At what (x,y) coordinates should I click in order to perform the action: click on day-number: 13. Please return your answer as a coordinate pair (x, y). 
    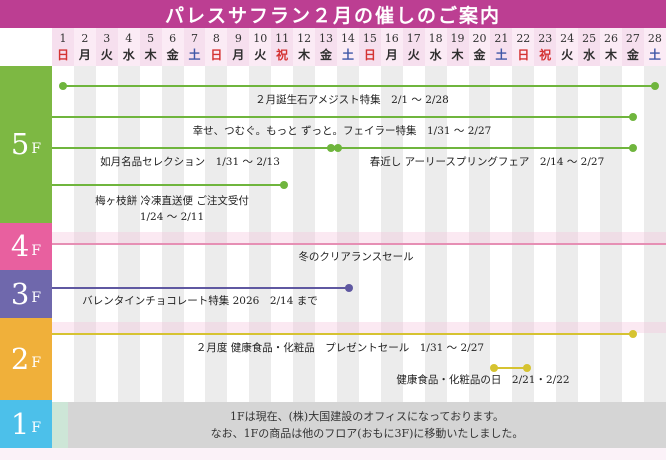
    Looking at the image, I should click on (326, 38).